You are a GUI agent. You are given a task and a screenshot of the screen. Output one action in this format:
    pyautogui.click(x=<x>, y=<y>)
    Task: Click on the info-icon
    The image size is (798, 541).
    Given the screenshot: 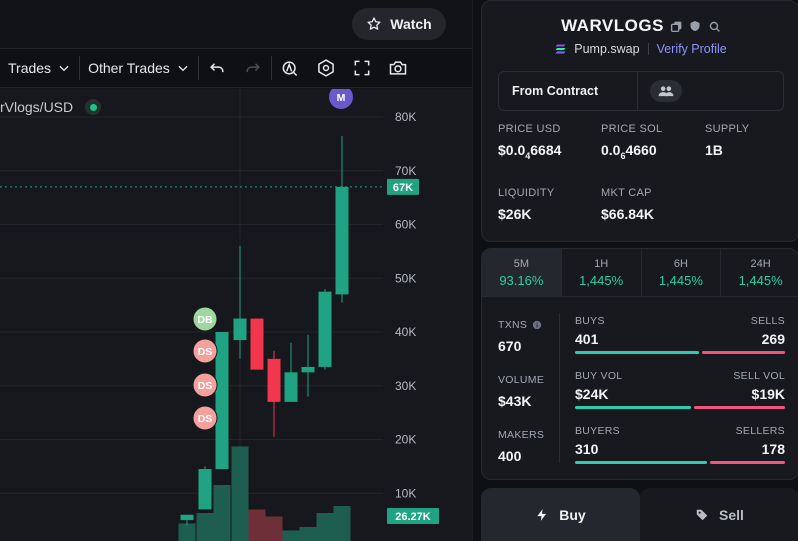 What is the action you would take?
    pyautogui.click(x=537, y=325)
    